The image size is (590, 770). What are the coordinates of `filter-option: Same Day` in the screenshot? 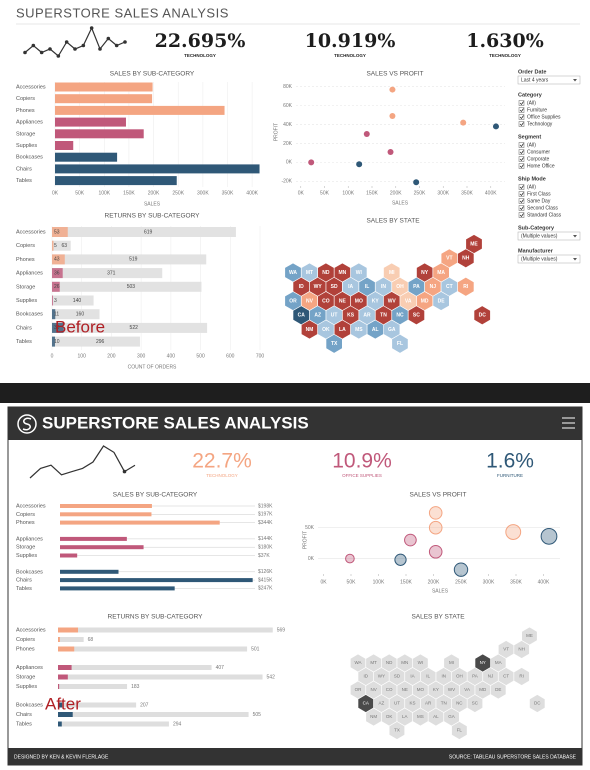 It's located at (539, 201).